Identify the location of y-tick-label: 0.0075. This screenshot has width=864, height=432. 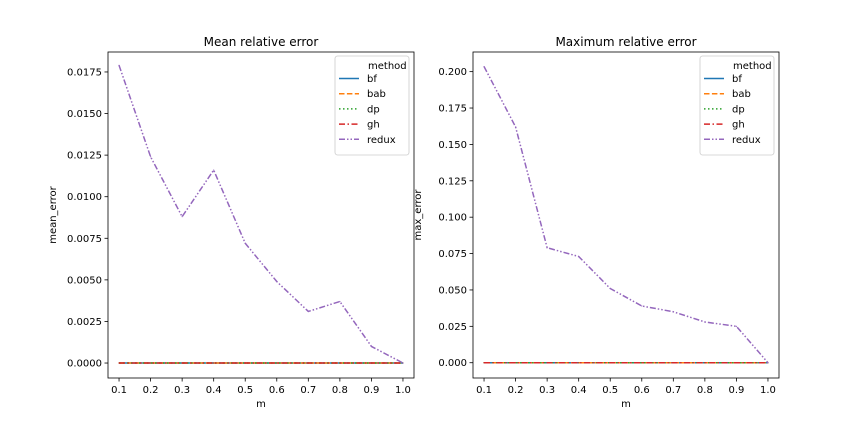
(84, 239).